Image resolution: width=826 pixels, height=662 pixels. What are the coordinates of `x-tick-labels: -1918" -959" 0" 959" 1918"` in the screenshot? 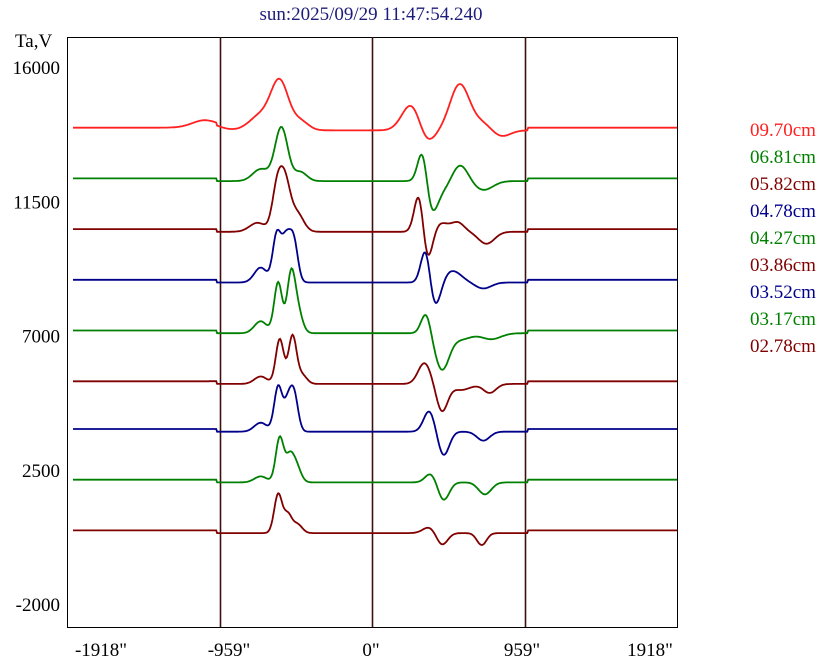 It's located at (374, 650).